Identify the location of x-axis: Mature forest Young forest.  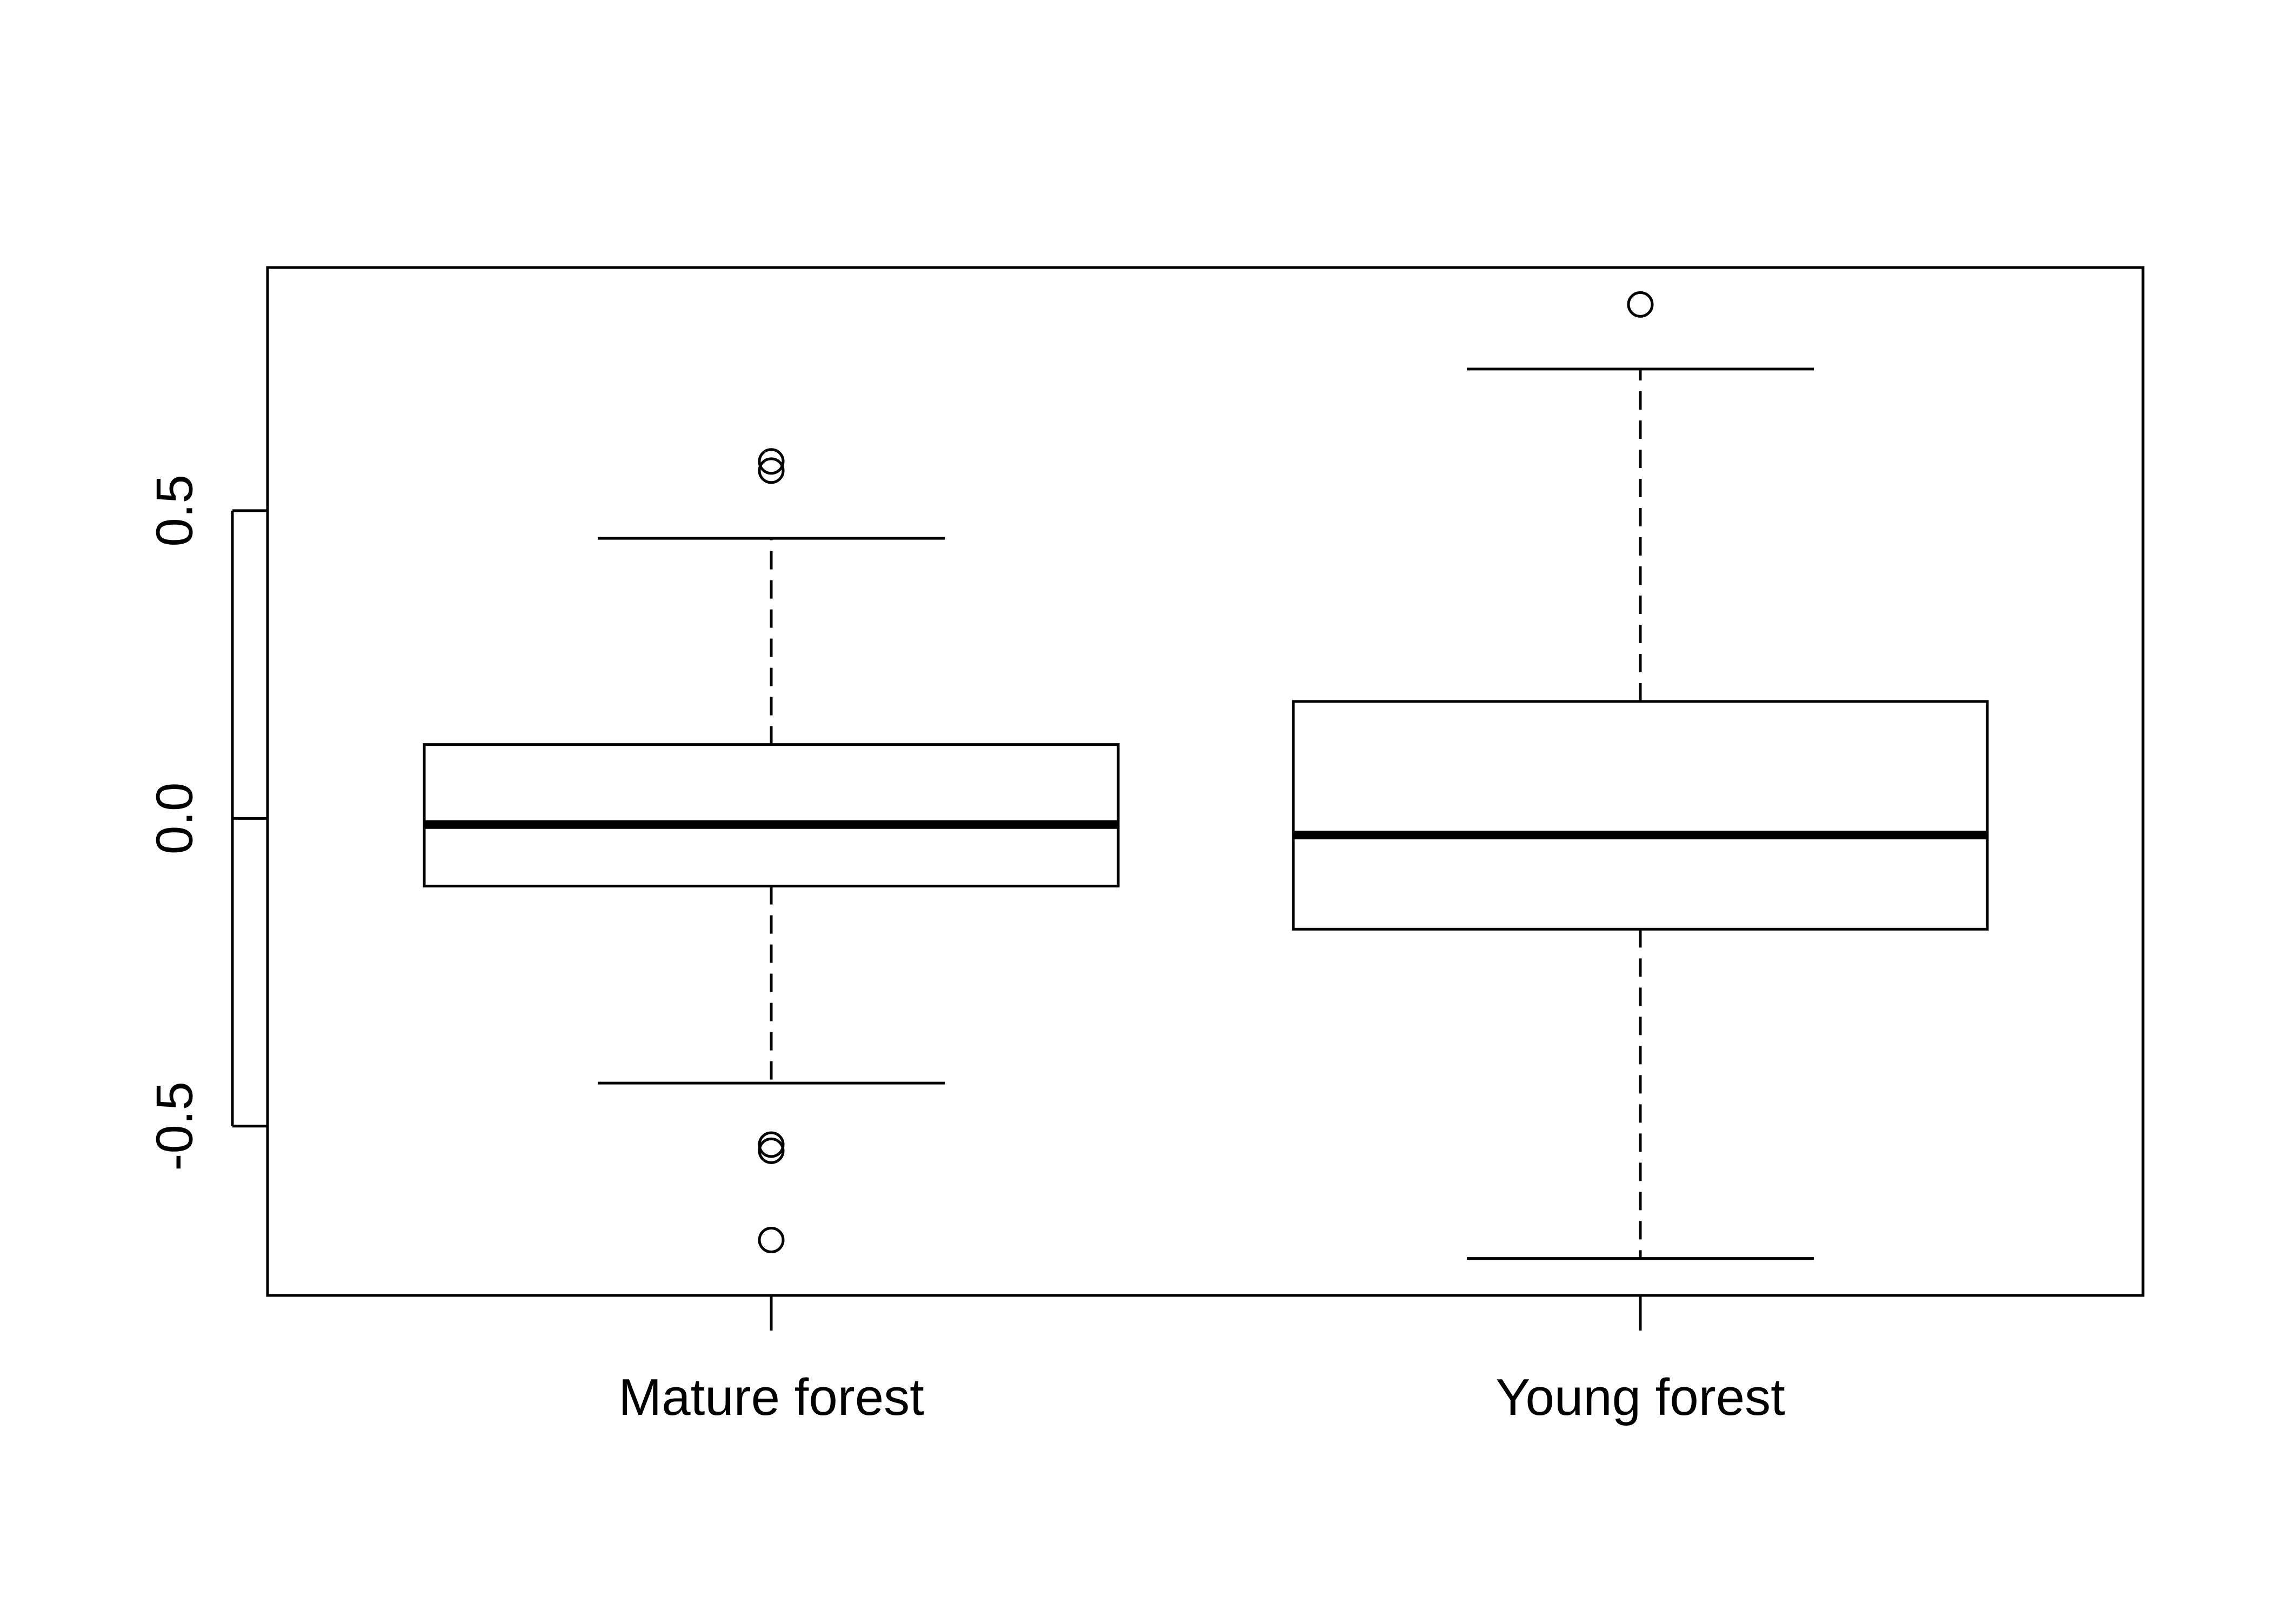
(1201, 1360).